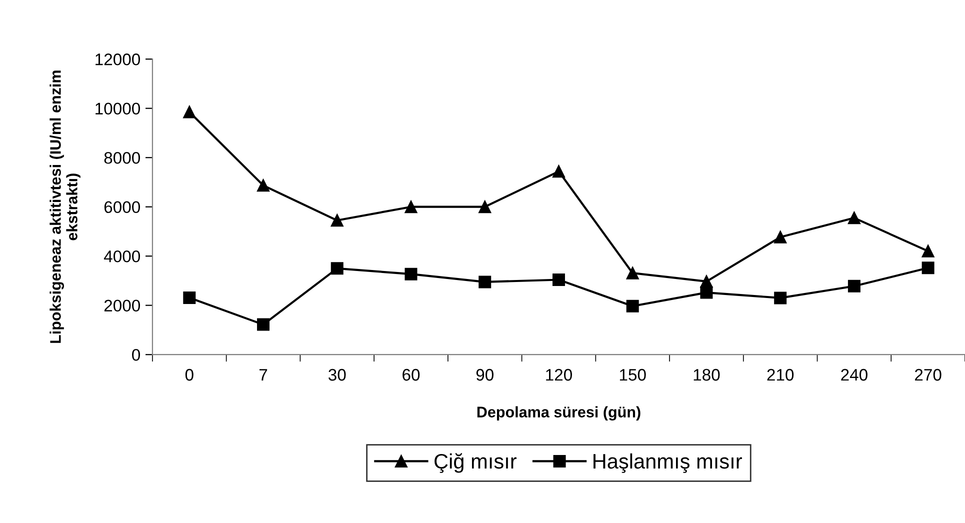 Image resolution: width=965 pixels, height=523 pixels. Describe the element at coordinates (122, 256) in the screenshot. I see `y-tick-label: 4000` at that location.